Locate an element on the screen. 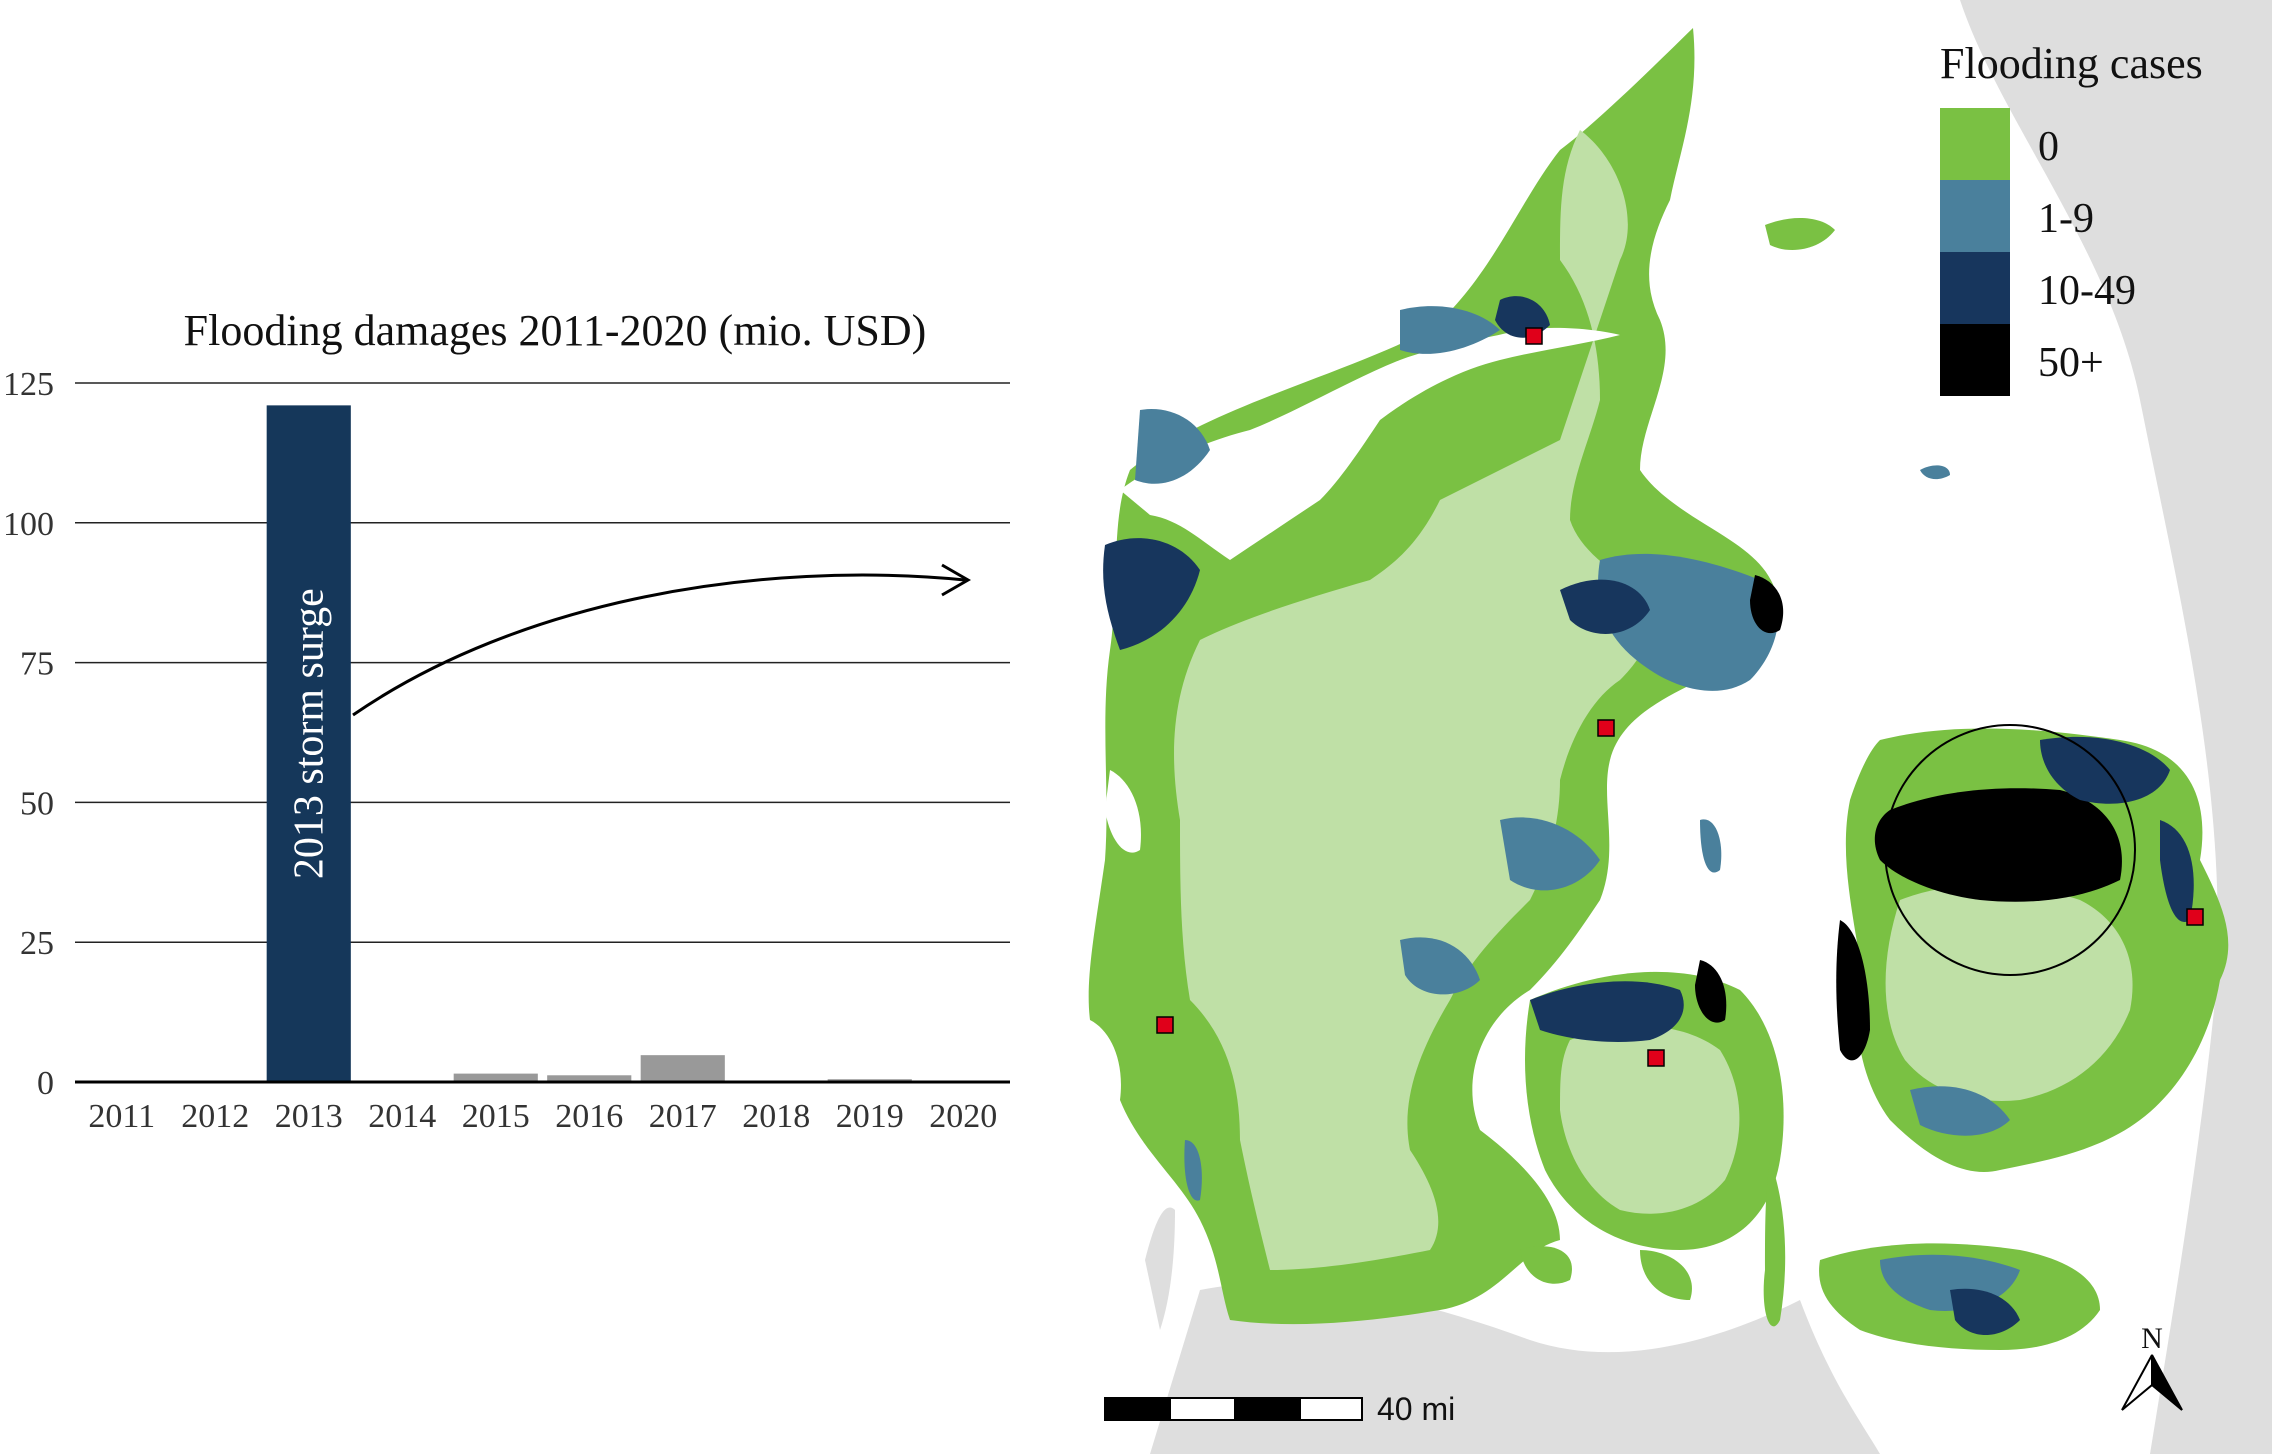 Image resolution: width=2272 pixels, height=1454 pixels. bar-2017 is located at coordinates (682, 1068).